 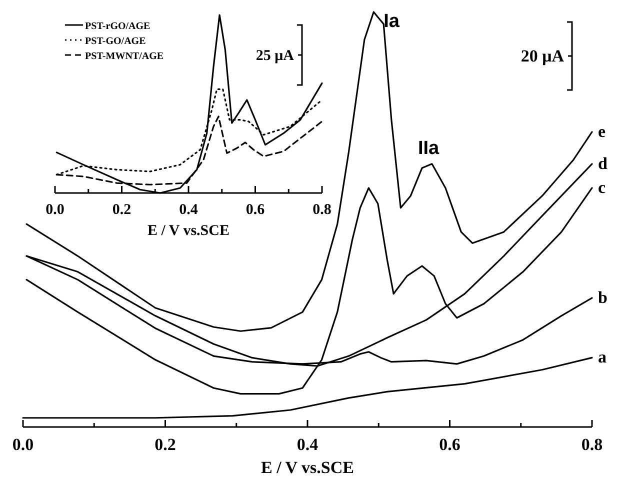 What do you see at coordinates (603, 297) in the screenshot?
I see `series-label: b` at bounding box center [603, 297].